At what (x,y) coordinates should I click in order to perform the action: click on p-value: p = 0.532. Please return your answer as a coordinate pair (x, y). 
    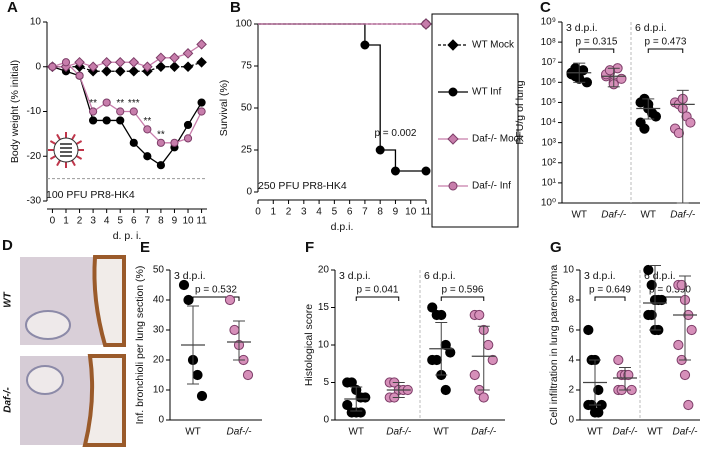
    Looking at the image, I should click on (216, 290).